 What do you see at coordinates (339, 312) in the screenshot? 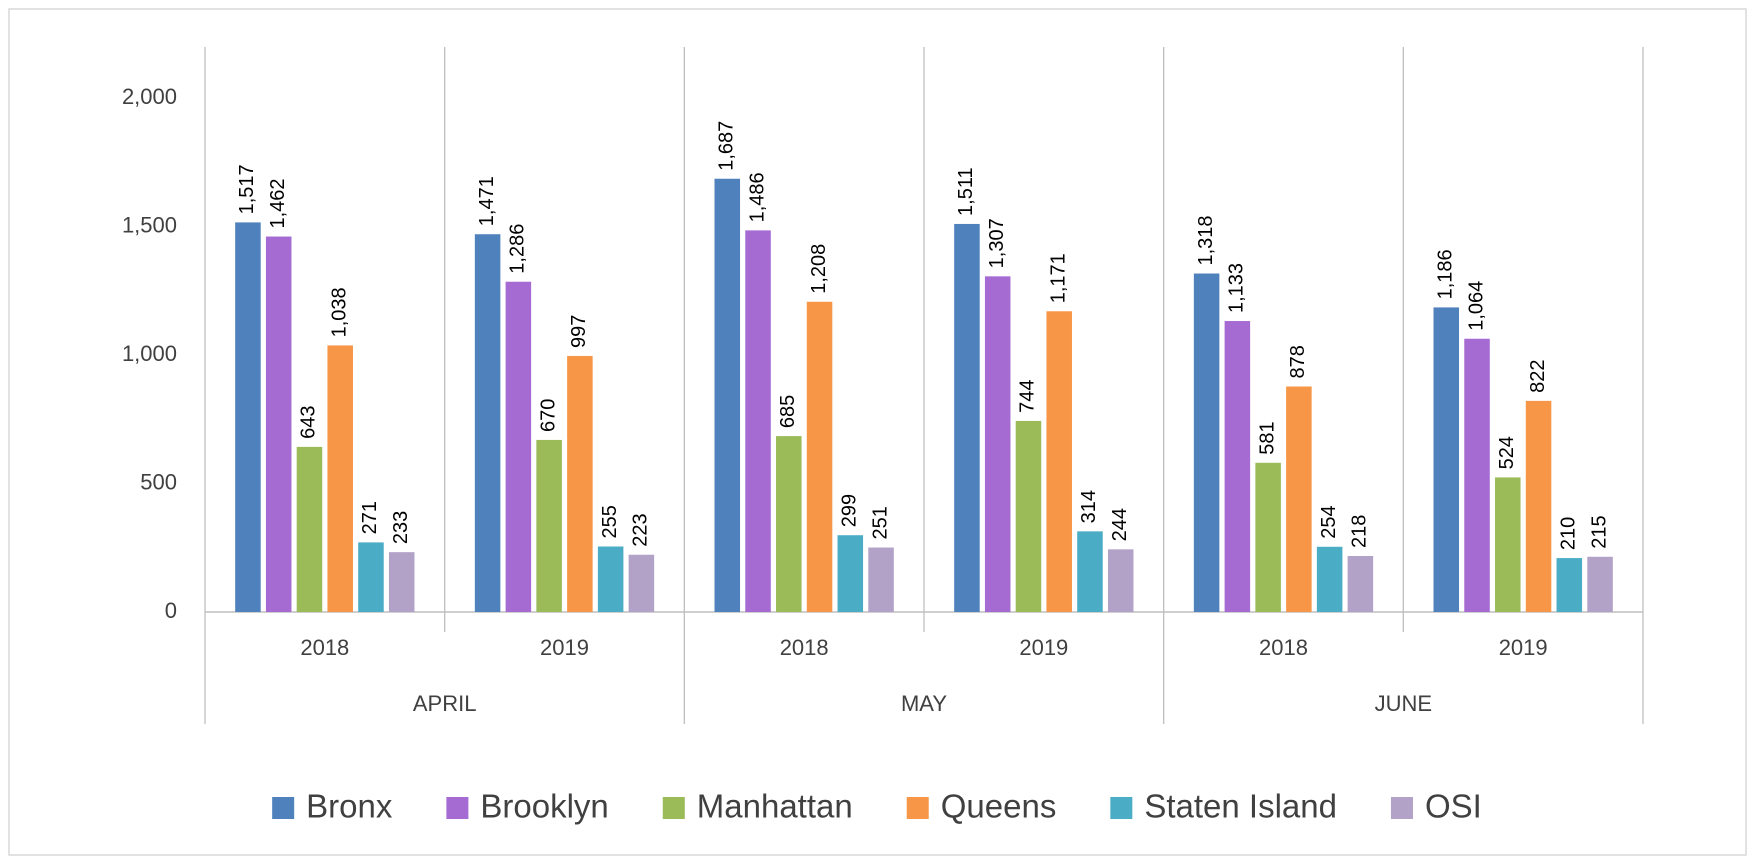
I see `data-label: 1,038` at bounding box center [339, 312].